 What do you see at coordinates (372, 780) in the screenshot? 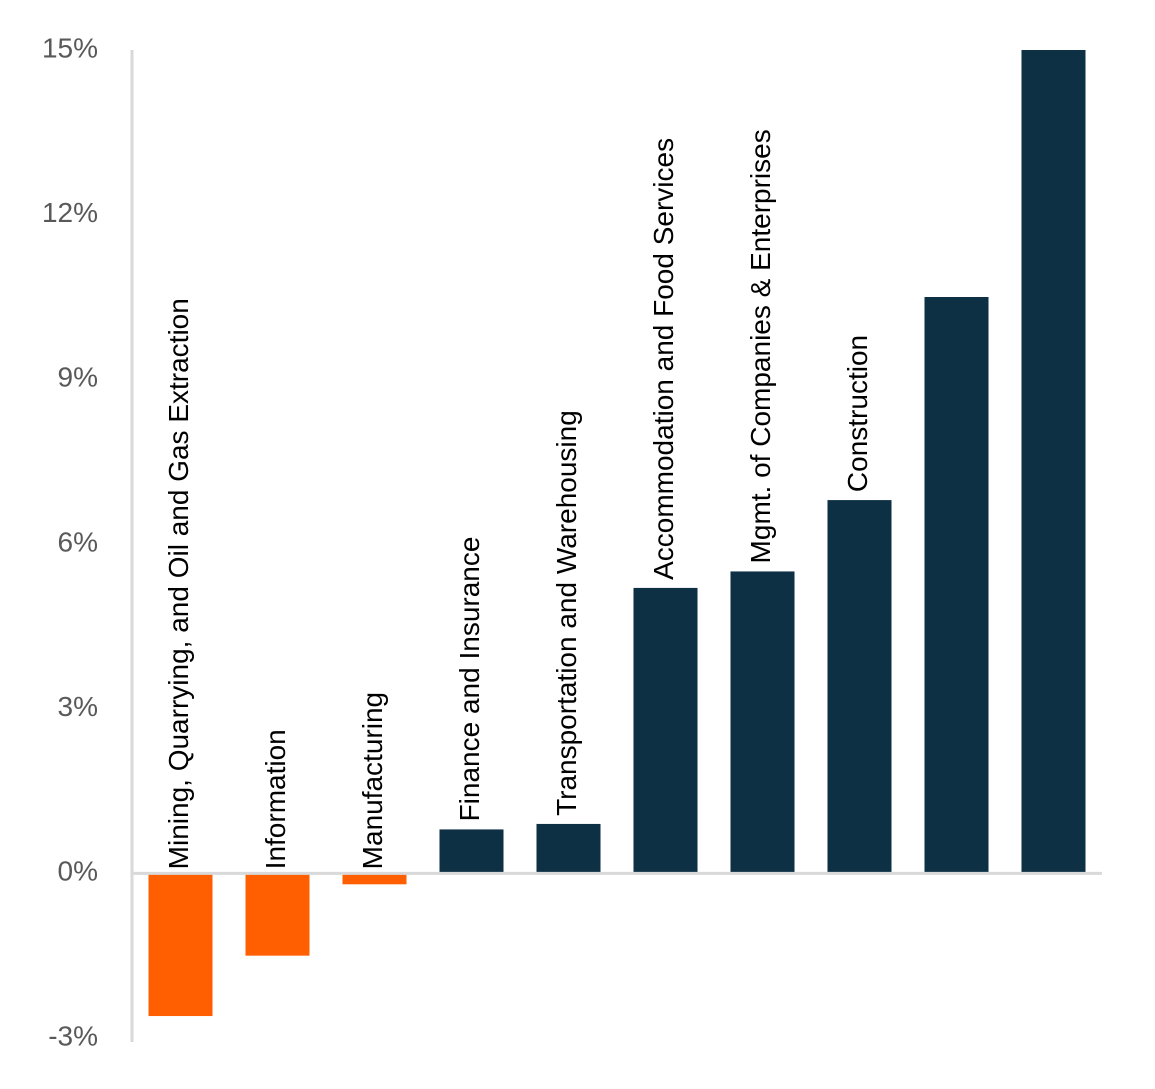
I see `category-label: Manufacturing` at bounding box center [372, 780].